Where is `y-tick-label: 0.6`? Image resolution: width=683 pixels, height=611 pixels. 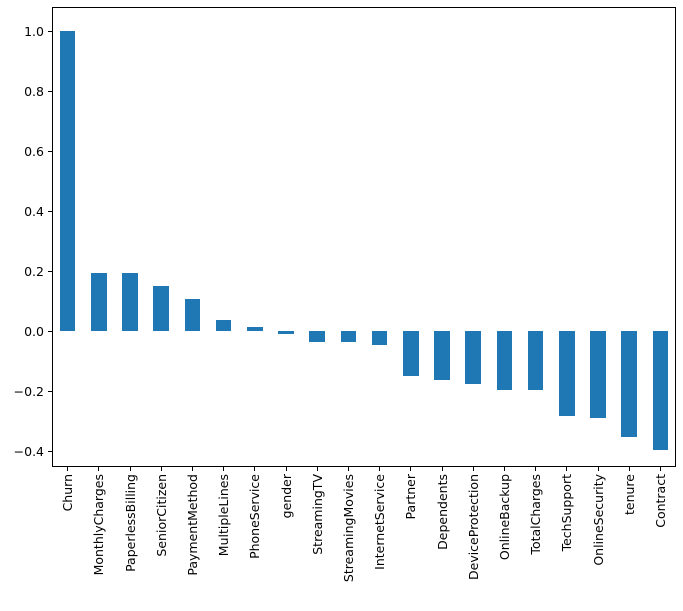
y-tick-label: 0.6 is located at coordinates (34, 151).